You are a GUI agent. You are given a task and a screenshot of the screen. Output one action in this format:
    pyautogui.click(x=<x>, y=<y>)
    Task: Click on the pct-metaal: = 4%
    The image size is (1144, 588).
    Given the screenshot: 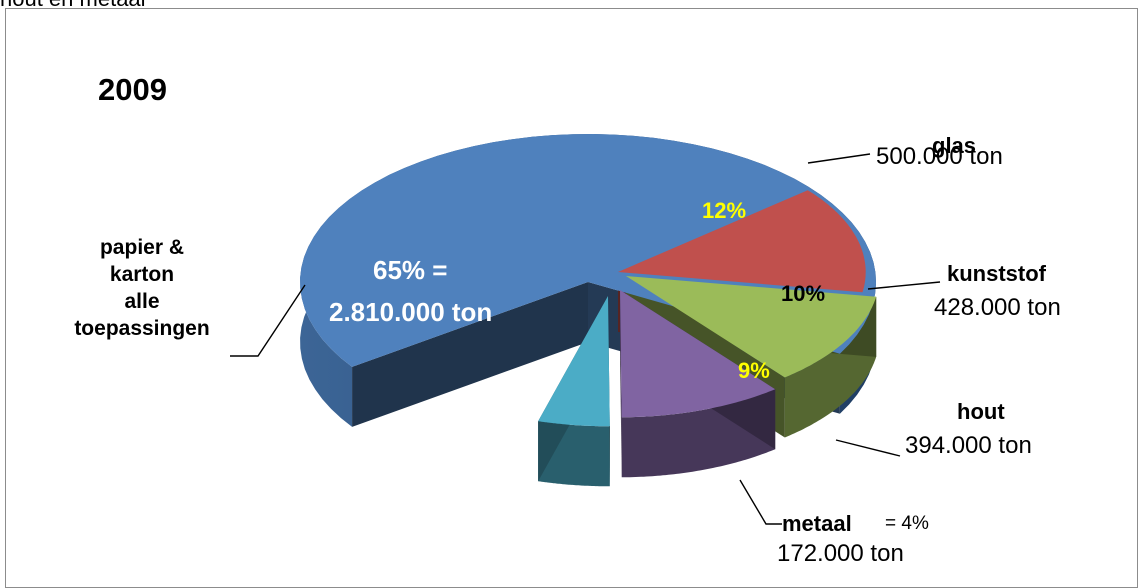 What is the action you would take?
    pyautogui.click(x=907, y=523)
    